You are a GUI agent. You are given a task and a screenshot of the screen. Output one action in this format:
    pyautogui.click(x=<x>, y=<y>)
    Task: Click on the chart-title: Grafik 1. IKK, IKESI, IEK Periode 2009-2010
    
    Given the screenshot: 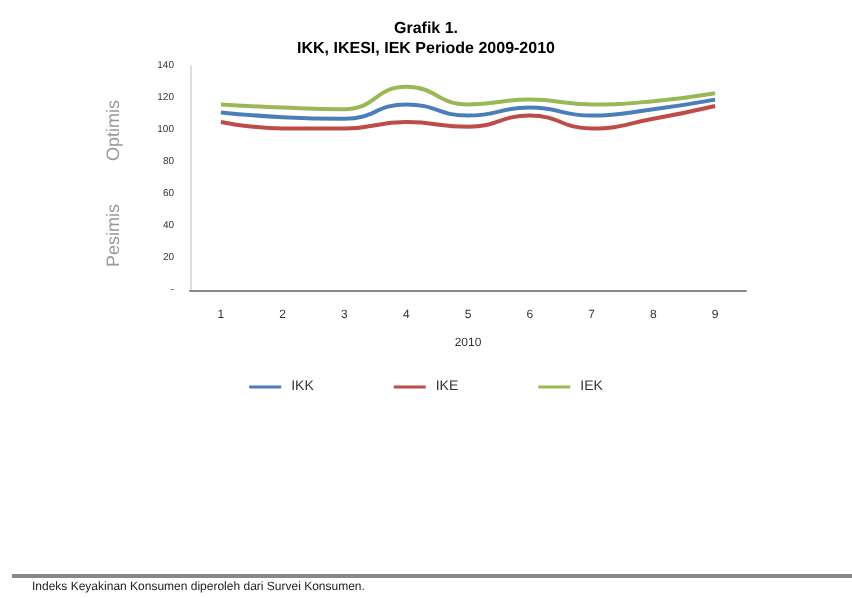 What is the action you would take?
    pyautogui.click(x=427, y=38)
    